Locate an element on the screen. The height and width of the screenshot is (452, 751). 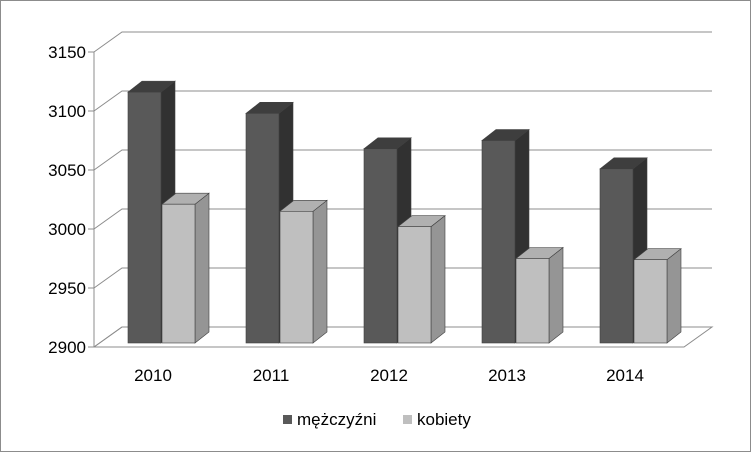
x-category-label: 2010 is located at coordinates (153, 375).